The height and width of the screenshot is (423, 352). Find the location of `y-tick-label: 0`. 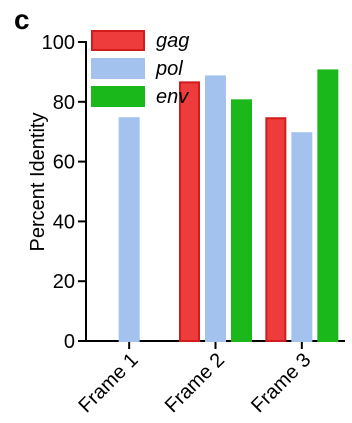

y-tick-label: 0 is located at coordinates (69, 342).